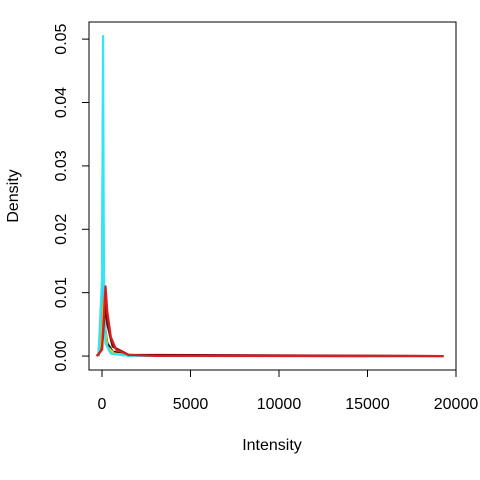  What do you see at coordinates (61, 165) in the screenshot?
I see `y-tick-label: 0.03` at bounding box center [61, 165].